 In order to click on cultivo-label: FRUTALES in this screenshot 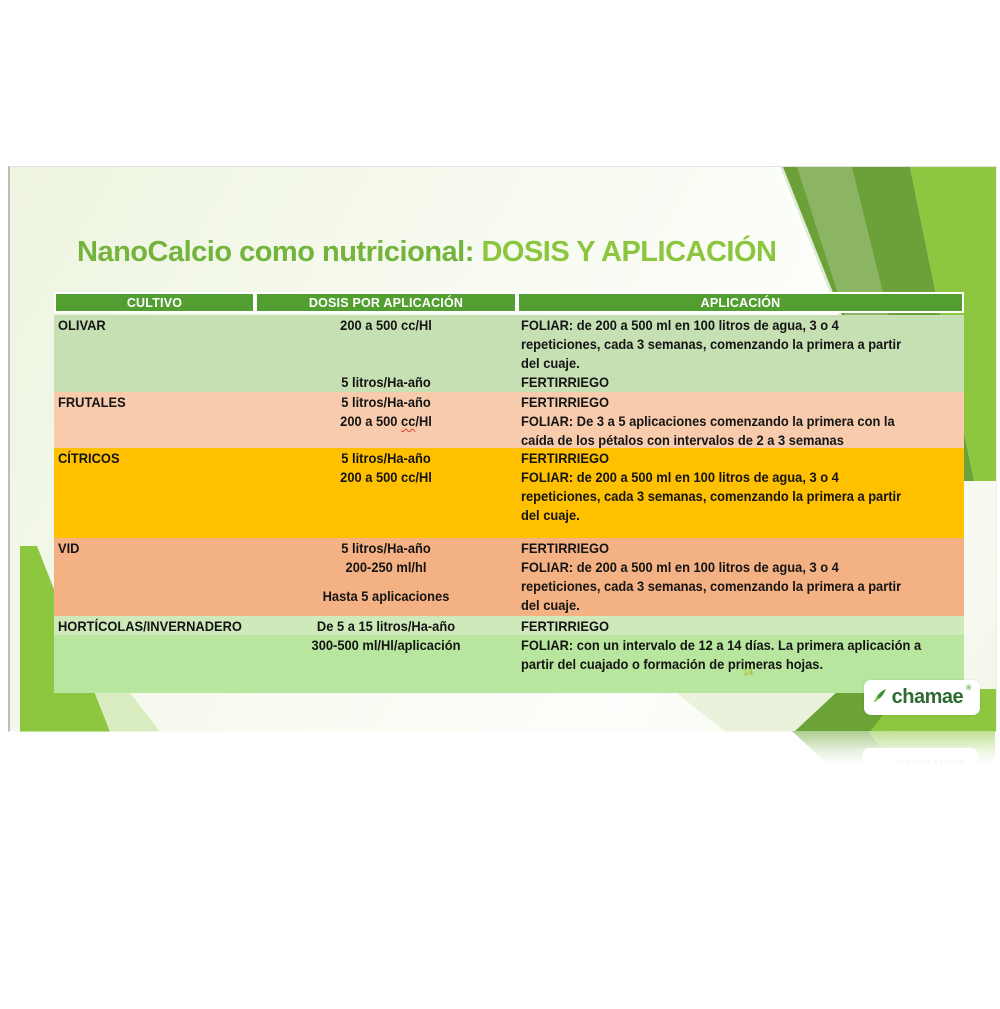, I will do `click(92, 402)`.